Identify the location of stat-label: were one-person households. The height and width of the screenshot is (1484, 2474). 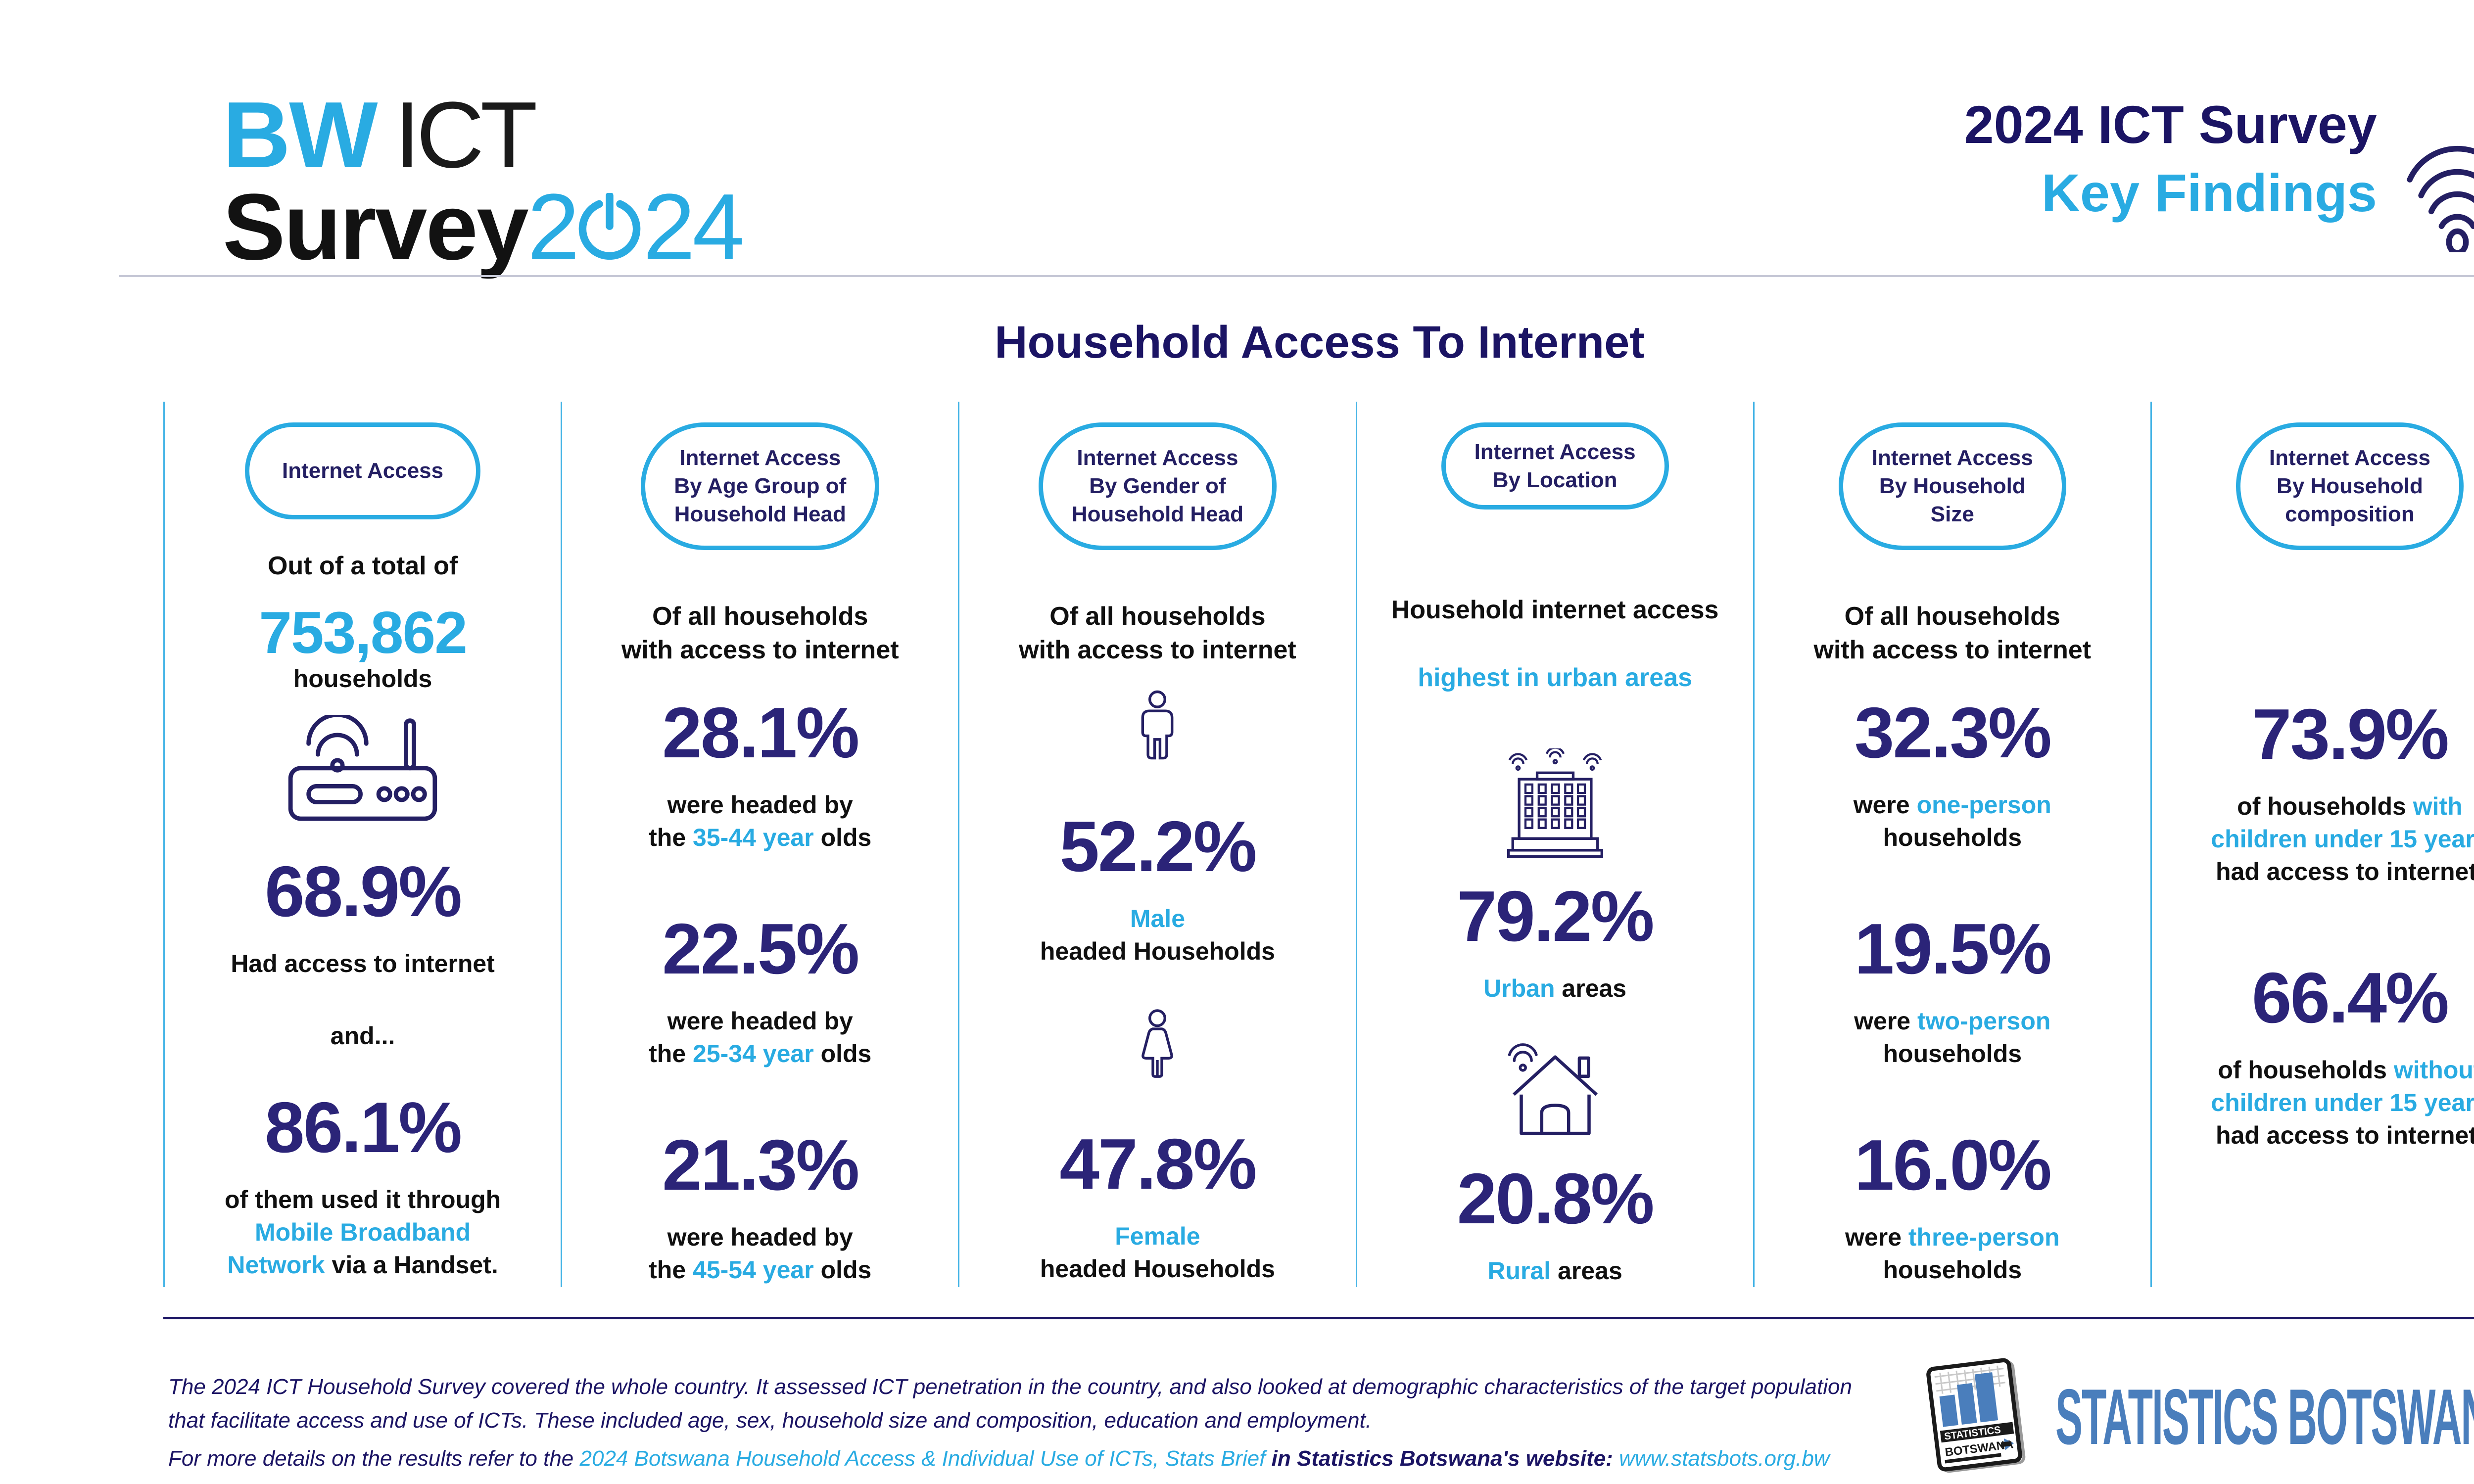
(1953, 821).